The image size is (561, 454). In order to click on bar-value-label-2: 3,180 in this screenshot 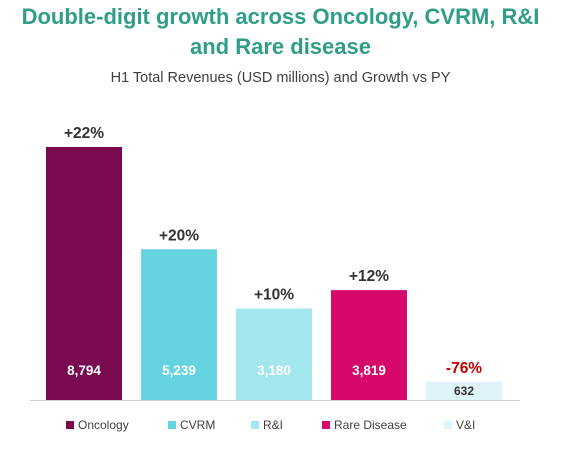, I will do `click(274, 370)`.